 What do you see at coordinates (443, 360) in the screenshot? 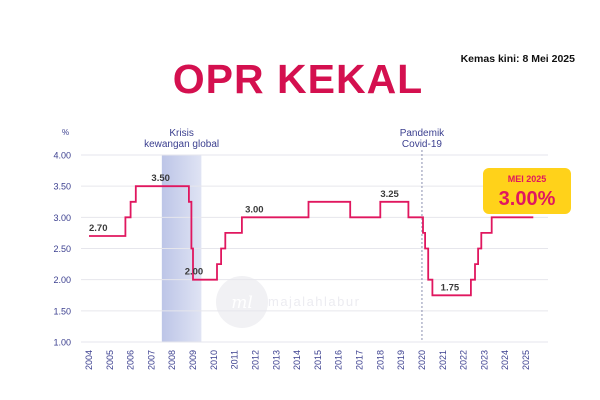
I see `x-tick-label: 2021` at bounding box center [443, 360].